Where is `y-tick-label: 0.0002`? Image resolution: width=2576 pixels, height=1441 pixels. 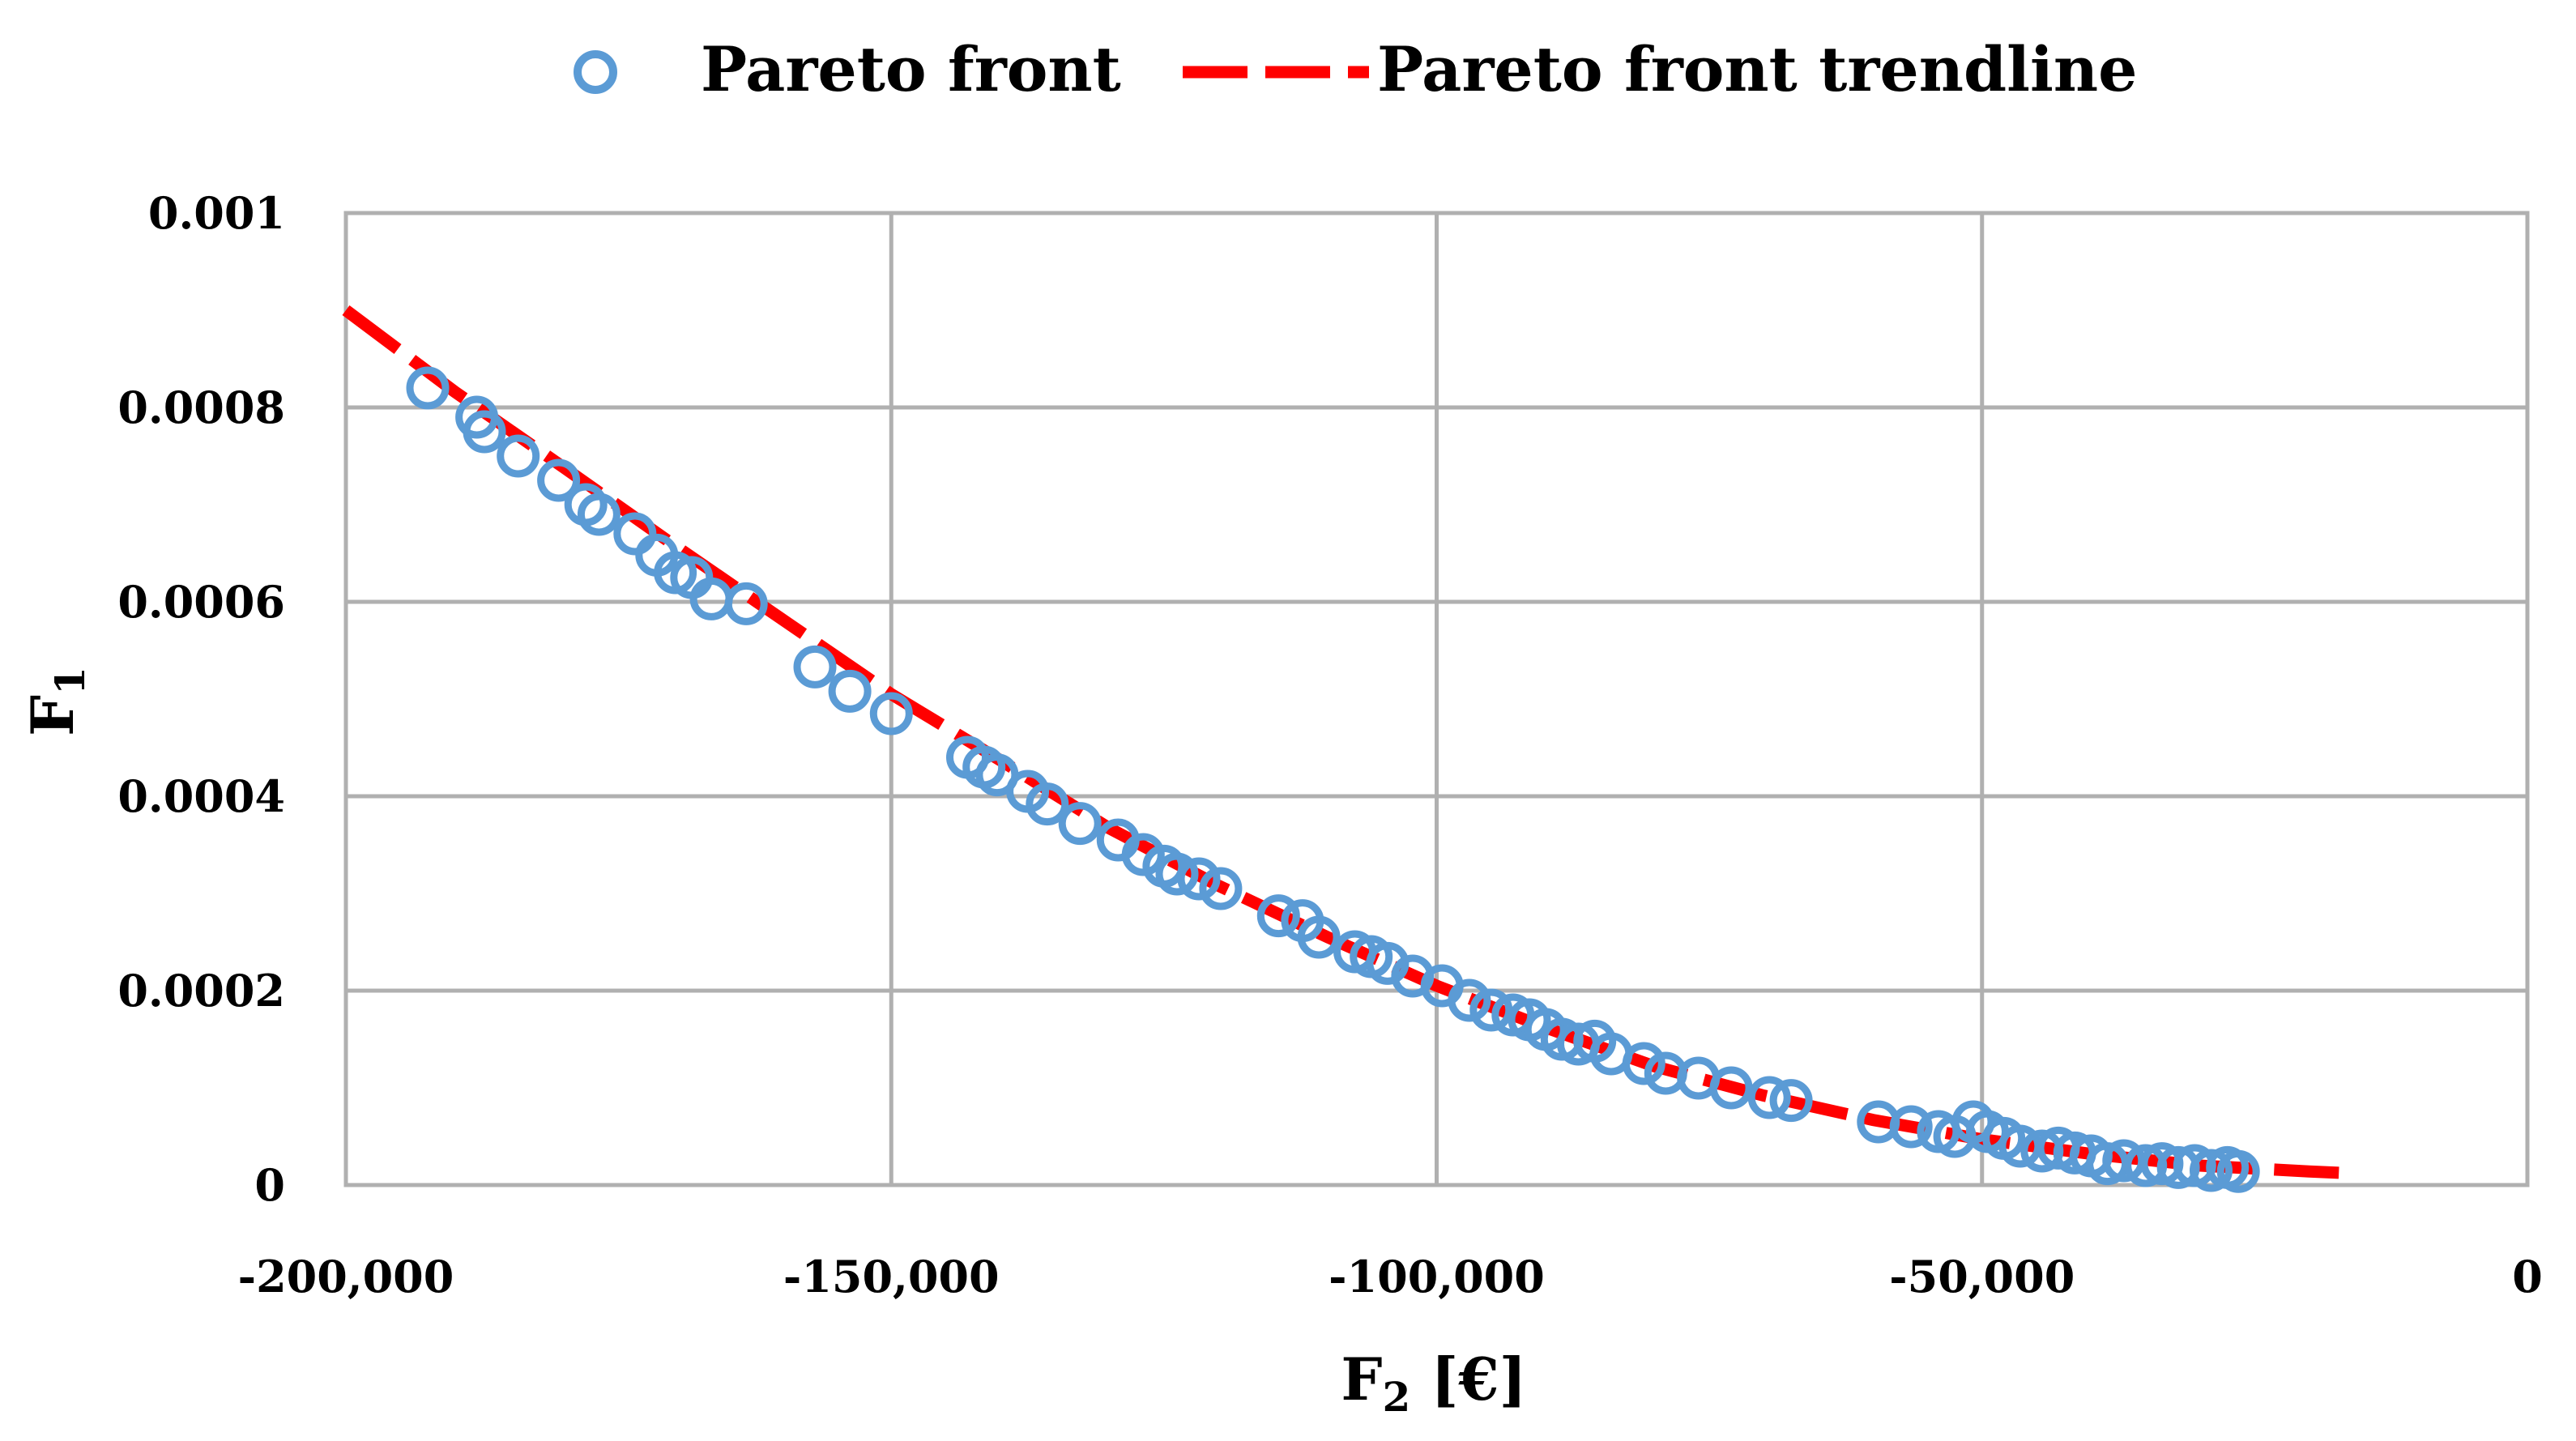 y-tick-label: 0.0002 is located at coordinates (201, 991).